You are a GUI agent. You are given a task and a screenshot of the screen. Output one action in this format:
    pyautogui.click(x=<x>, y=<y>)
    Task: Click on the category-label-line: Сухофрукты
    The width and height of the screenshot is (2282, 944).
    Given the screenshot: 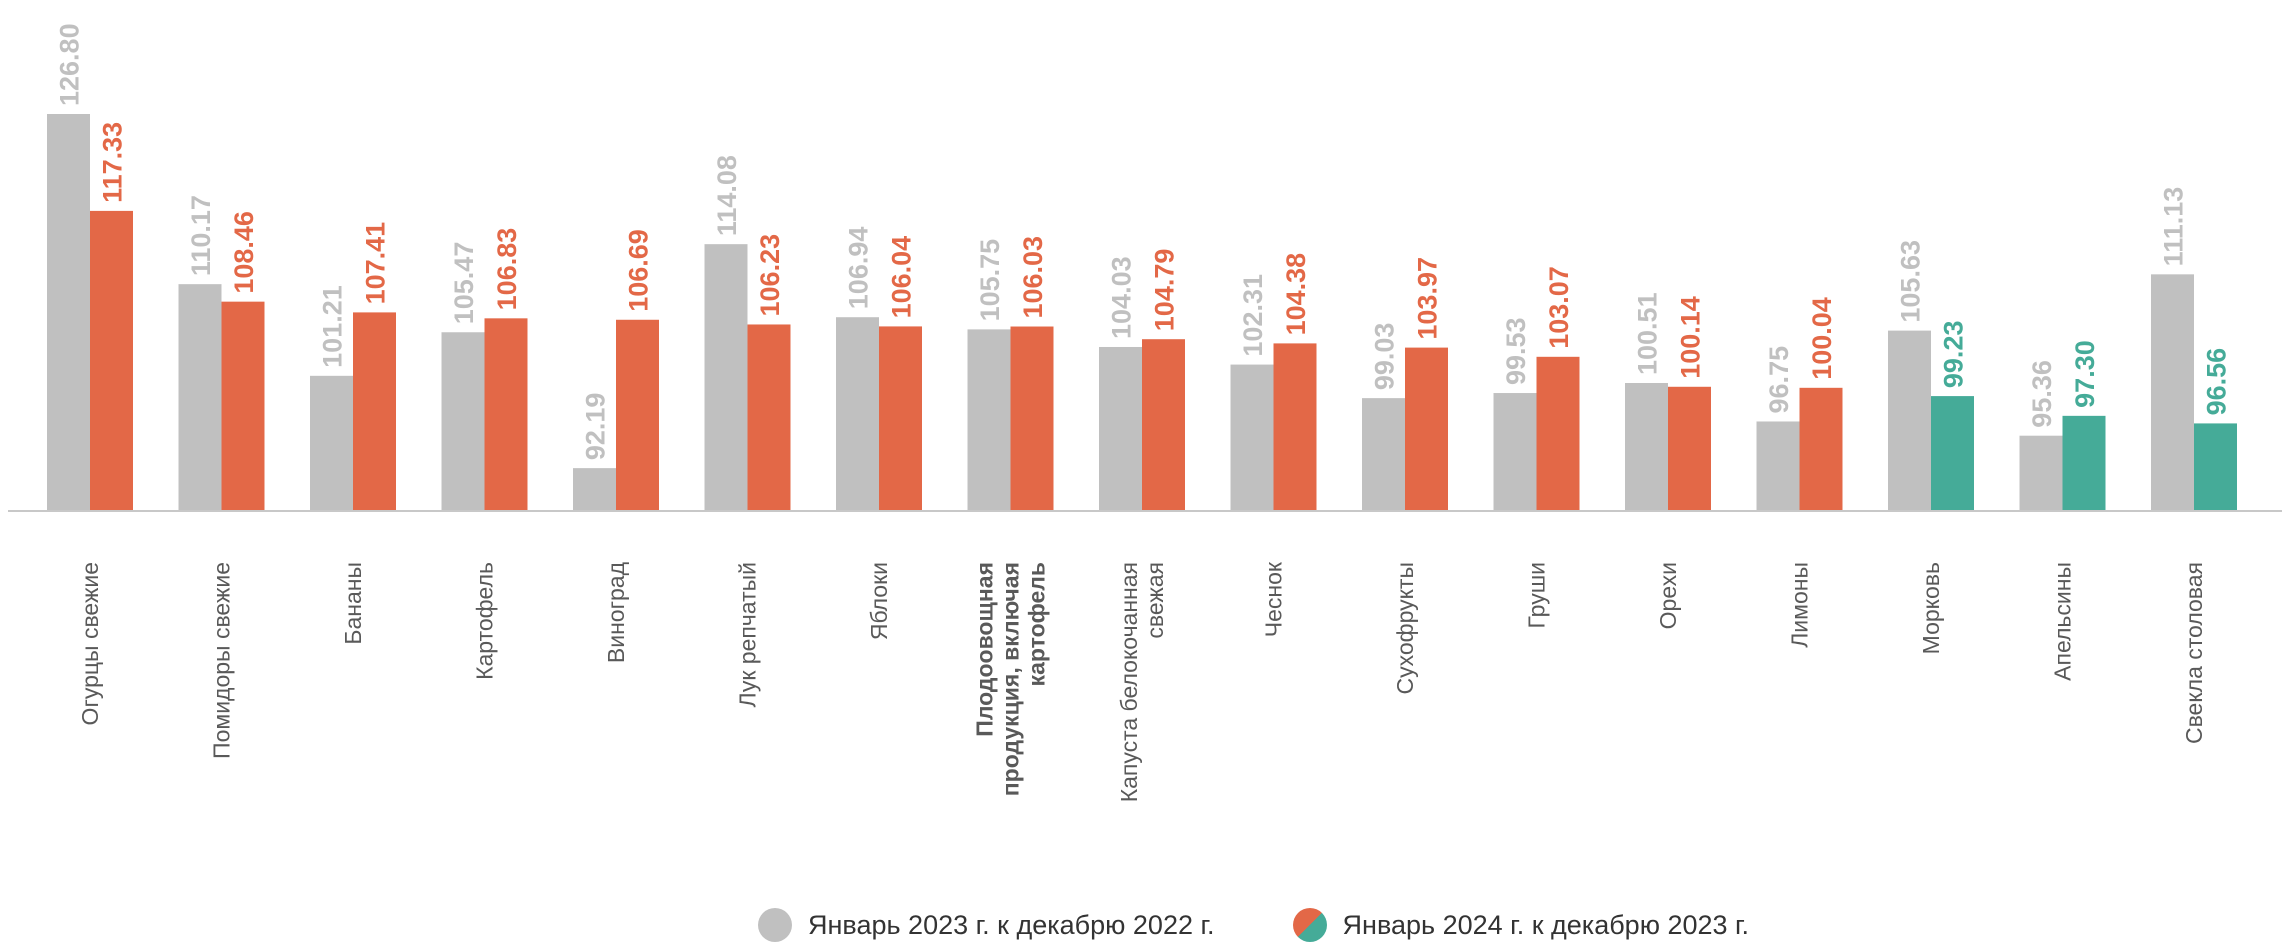 What is the action you would take?
    pyautogui.click(x=1405, y=628)
    